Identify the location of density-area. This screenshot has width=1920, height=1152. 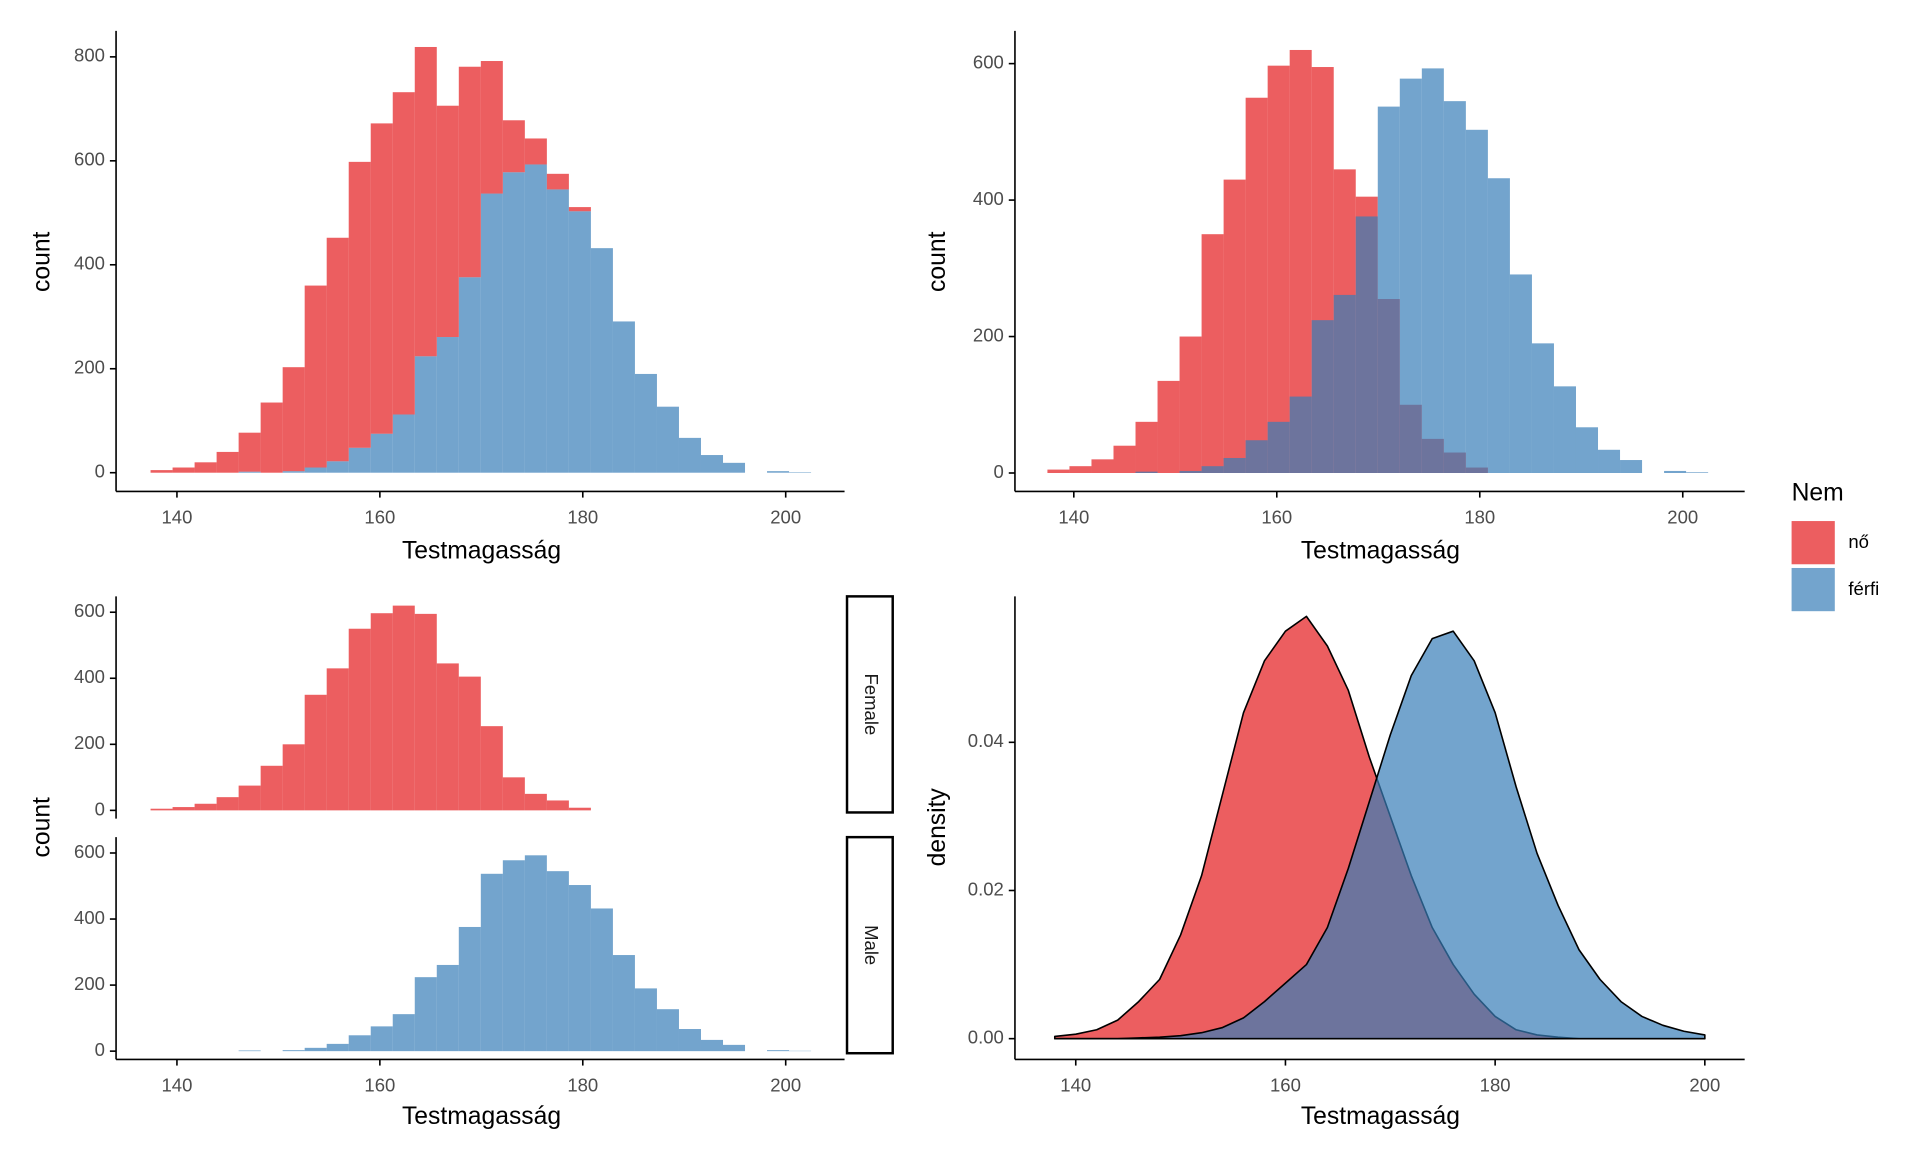
(1379, 835).